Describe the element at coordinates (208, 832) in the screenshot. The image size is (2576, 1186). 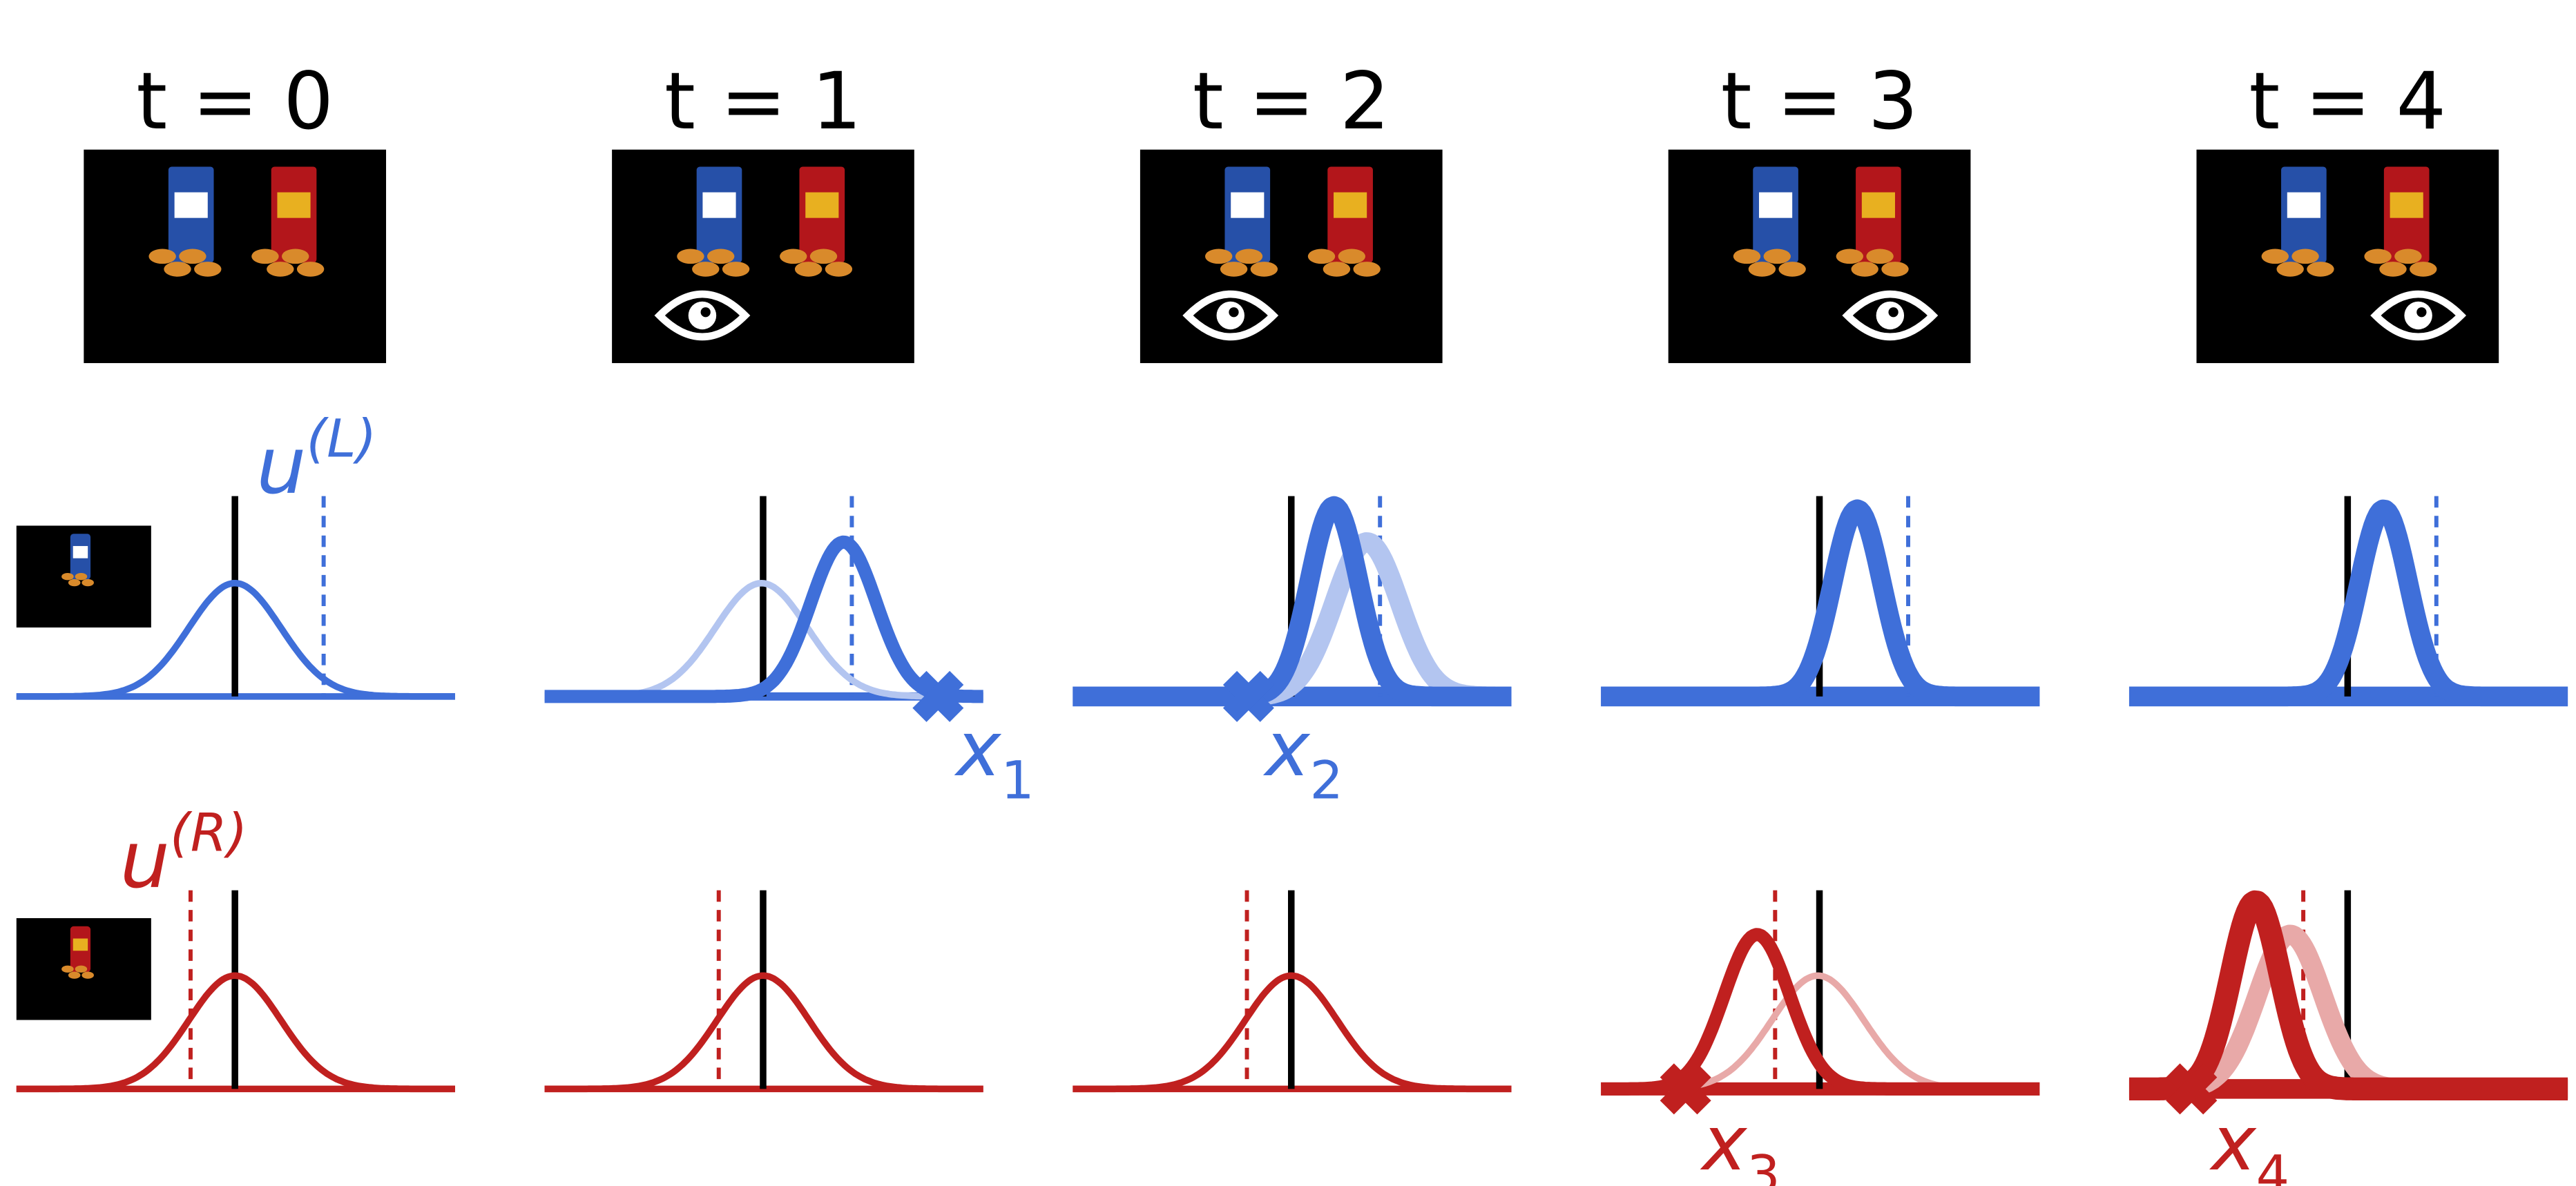
I see `utility-label-sup: (R)` at that location.